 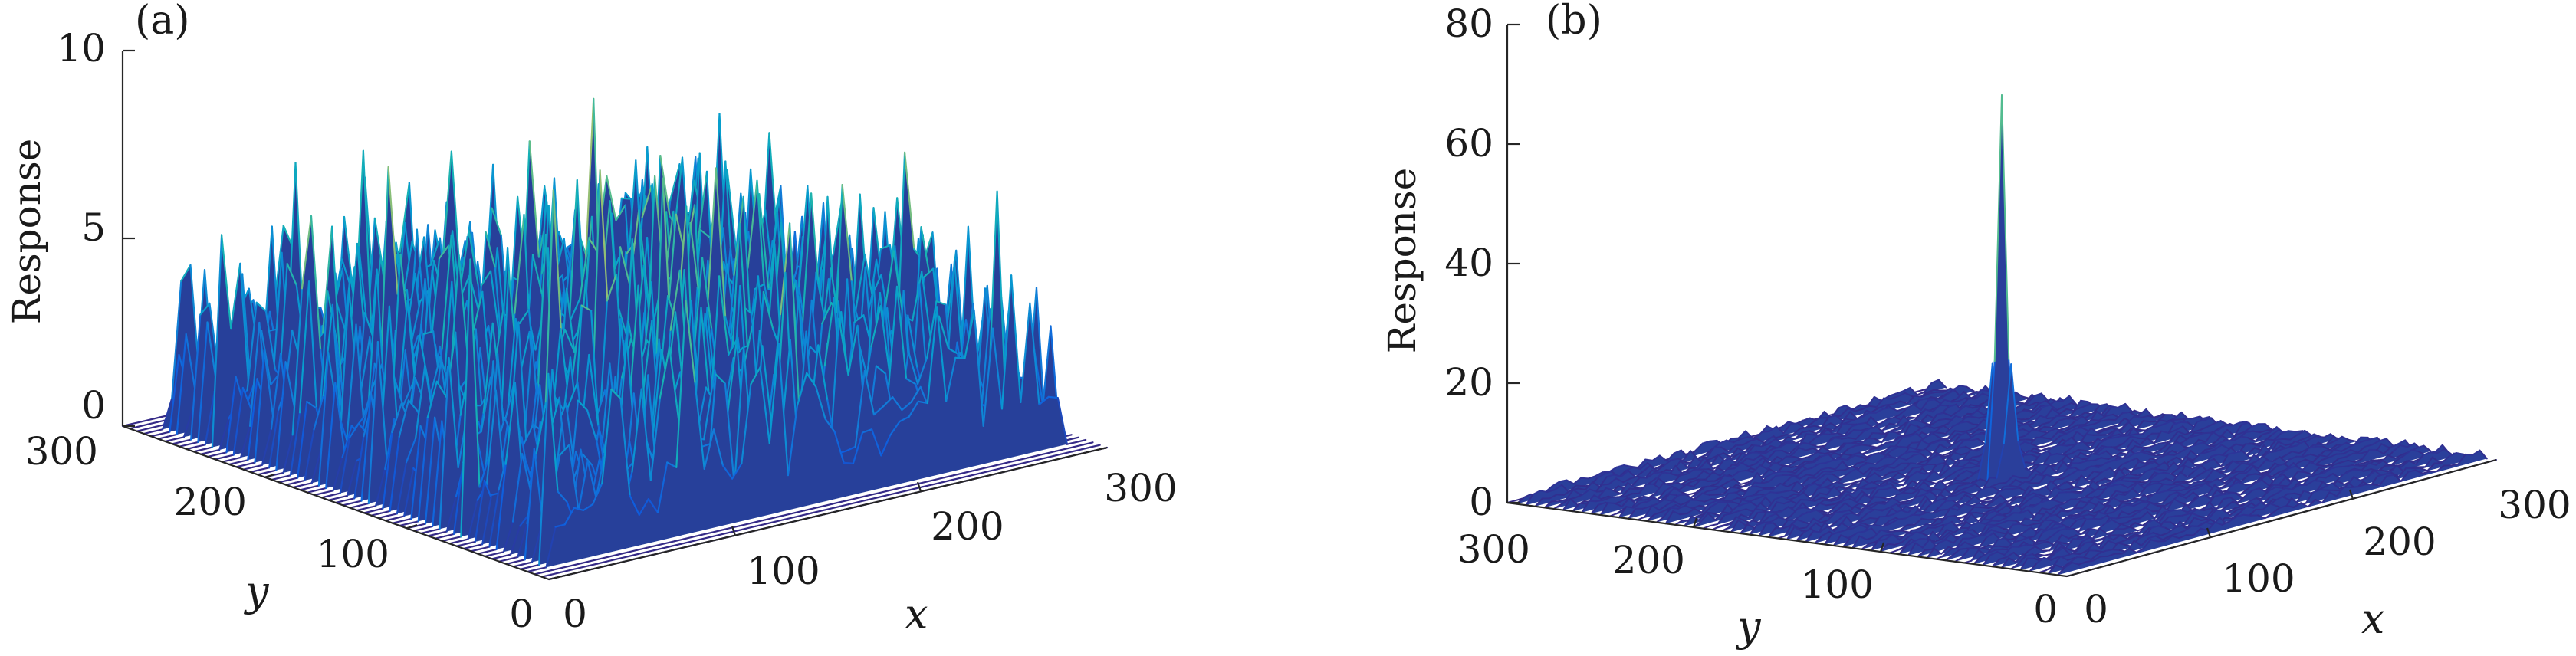 What do you see at coordinates (828, 513) in the screenshot?
I see `x-axis-line-a` at bounding box center [828, 513].